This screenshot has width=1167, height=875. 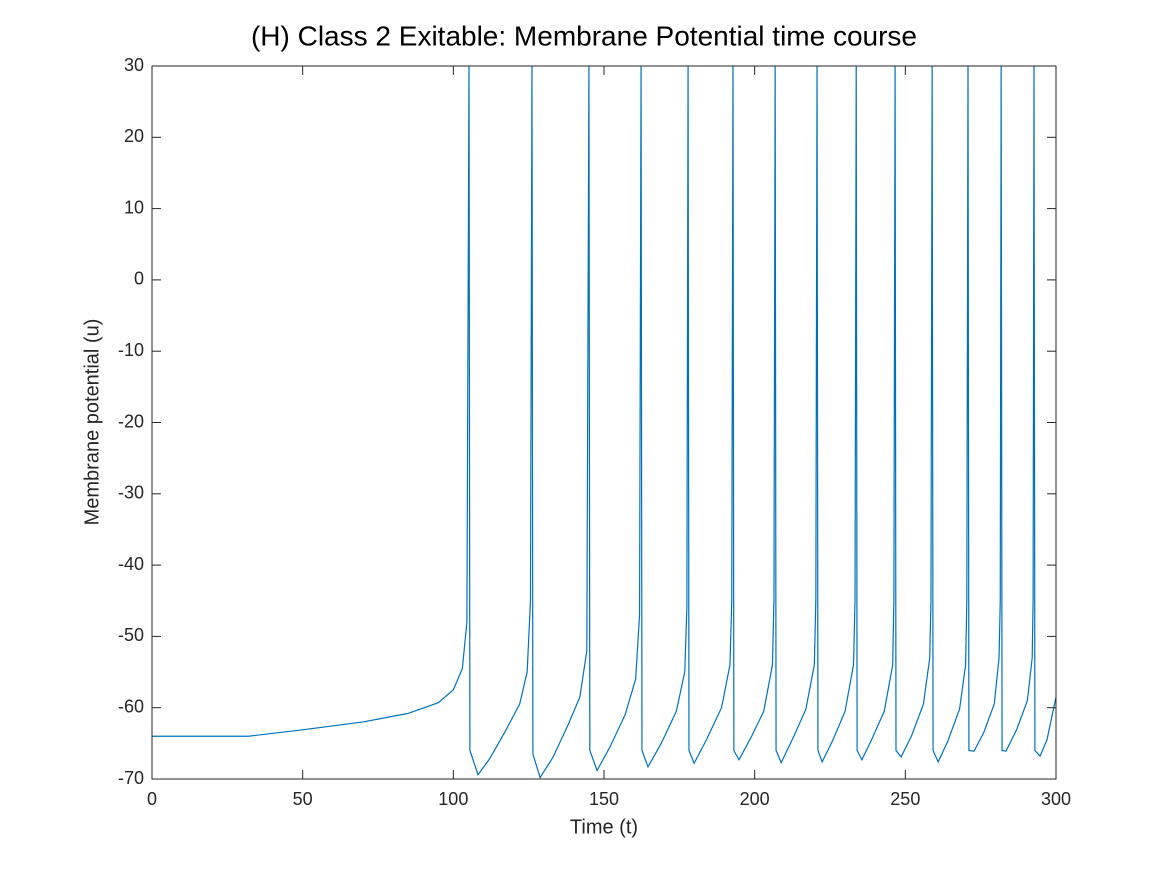 What do you see at coordinates (131, 778) in the screenshot?
I see `y-tick-label: -70` at bounding box center [131, 778].